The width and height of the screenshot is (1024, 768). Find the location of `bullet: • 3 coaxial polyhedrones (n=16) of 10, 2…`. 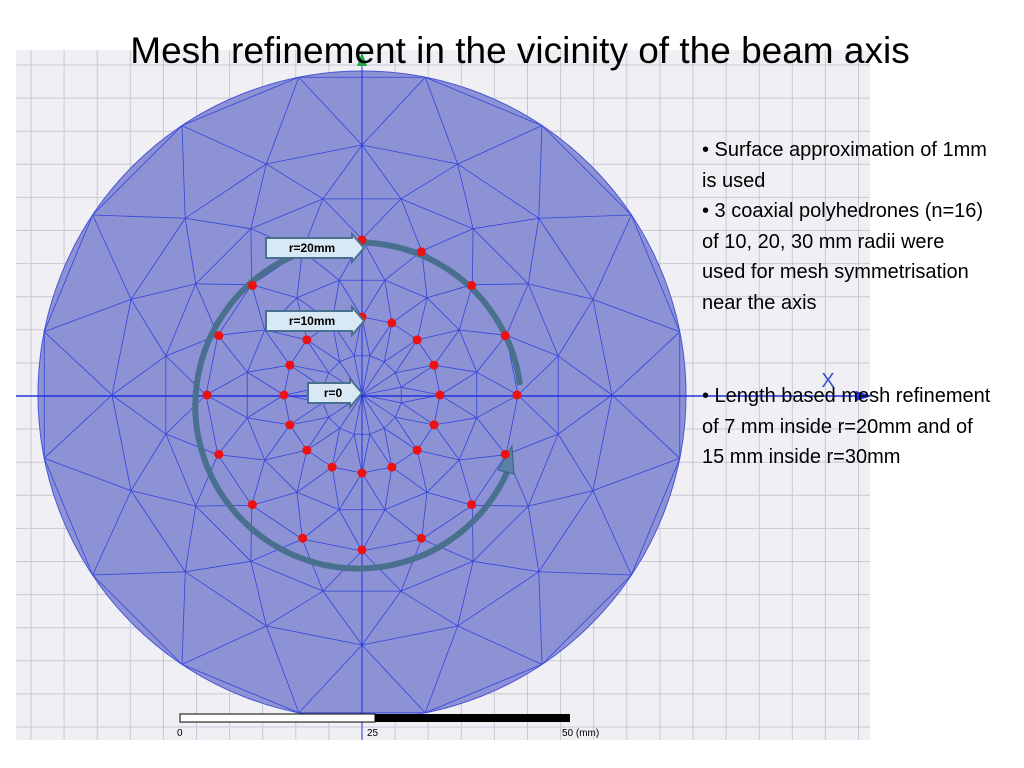

bullet: • 3 coaxial polyhedrones (n=16) of 10, 2… is located at coordinates (843, 257).